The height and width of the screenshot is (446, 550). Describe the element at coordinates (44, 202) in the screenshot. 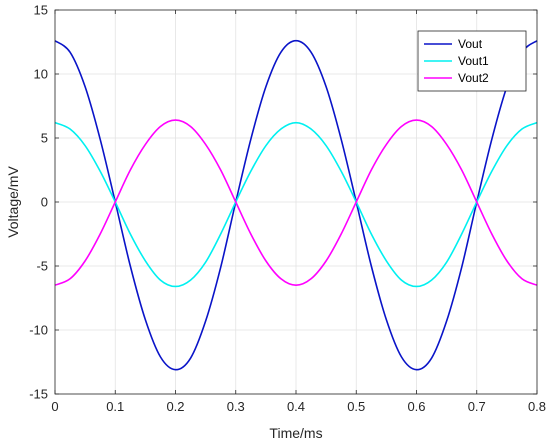

I see `y-tick-label: 0` at that location.